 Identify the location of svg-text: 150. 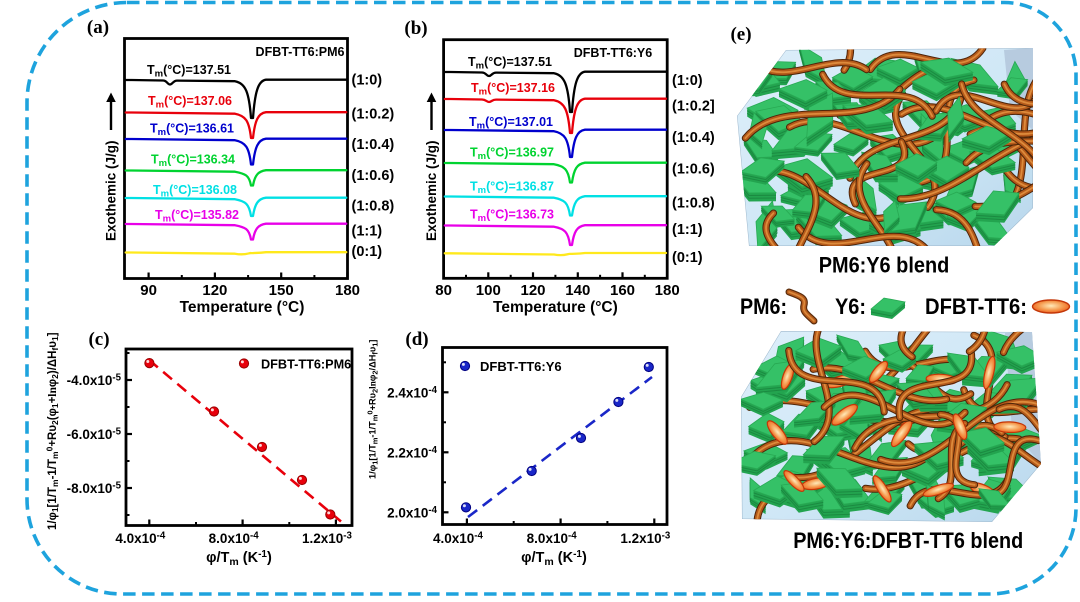
(281, 290).